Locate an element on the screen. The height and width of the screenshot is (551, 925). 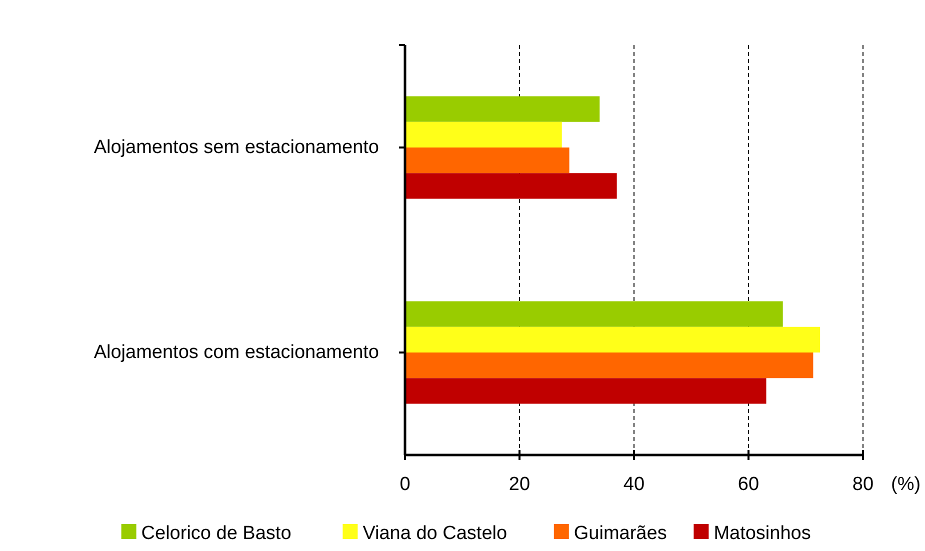
x-tick-label: 40 is located at coordinates (634, 484).